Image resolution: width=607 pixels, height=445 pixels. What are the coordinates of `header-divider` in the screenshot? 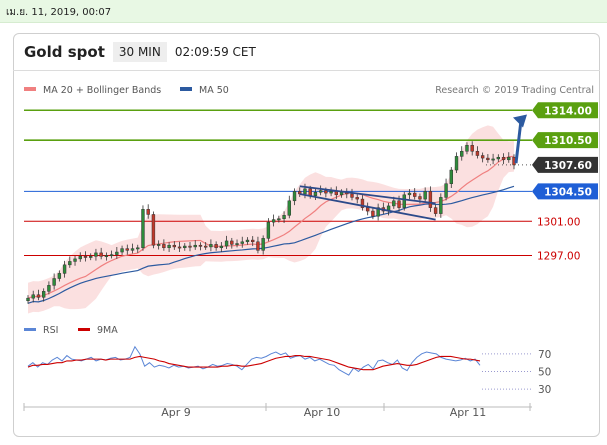 It's located at (306, 70).